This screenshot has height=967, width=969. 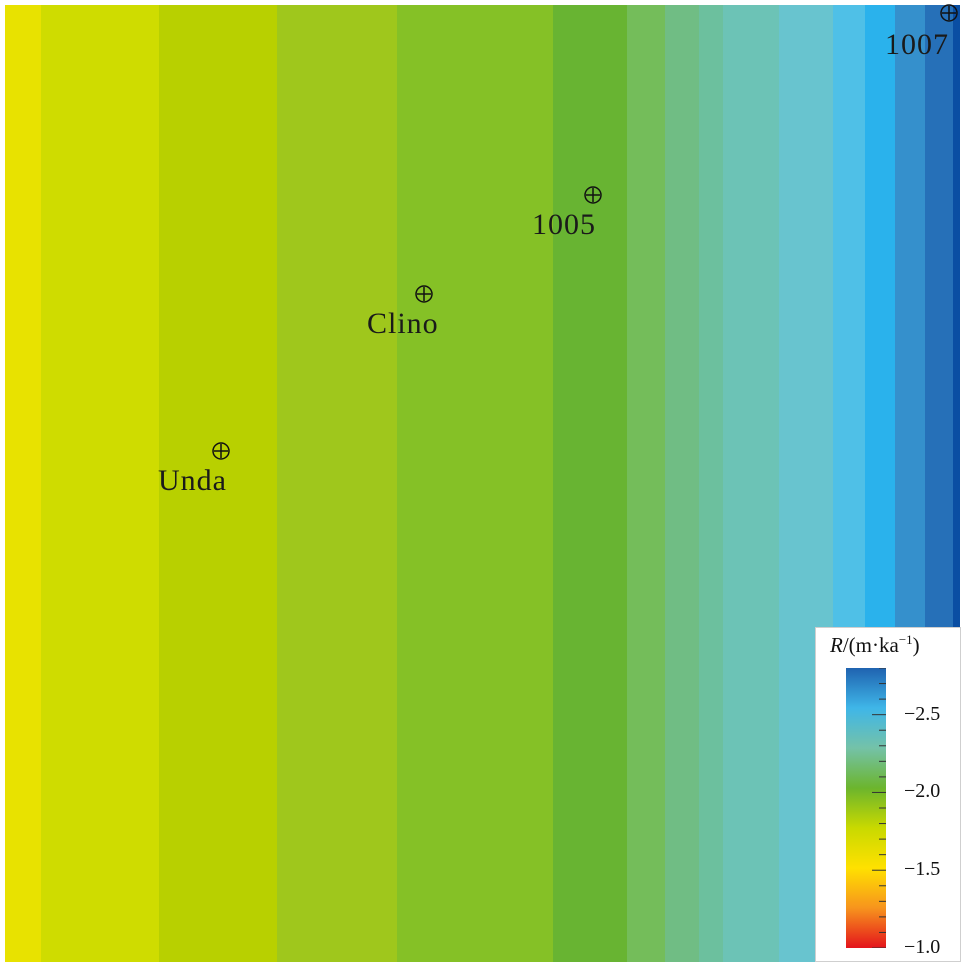 I want to click on legend-tick-label: −2.0, so click(x=922, y=791).